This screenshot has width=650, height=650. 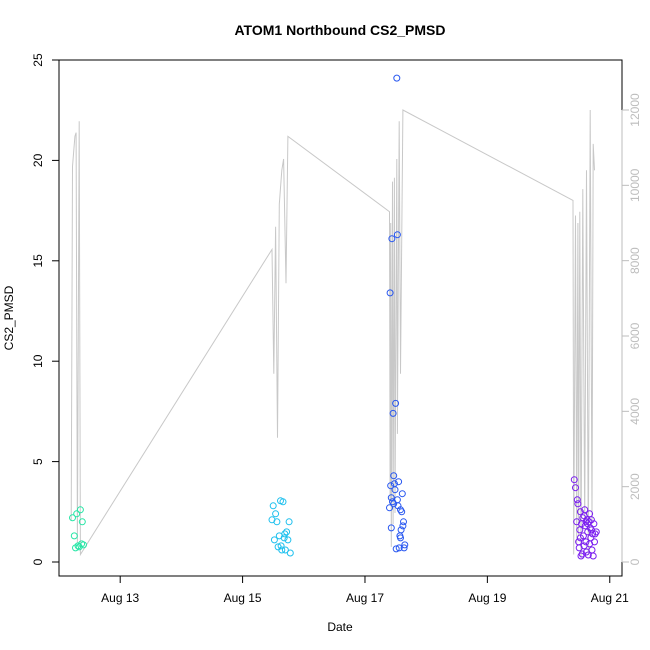 What do you see at coordinates (635, 335) in the screenshot?
I see `y-right-tick-label: 6000` at bounding box center [635, 335].